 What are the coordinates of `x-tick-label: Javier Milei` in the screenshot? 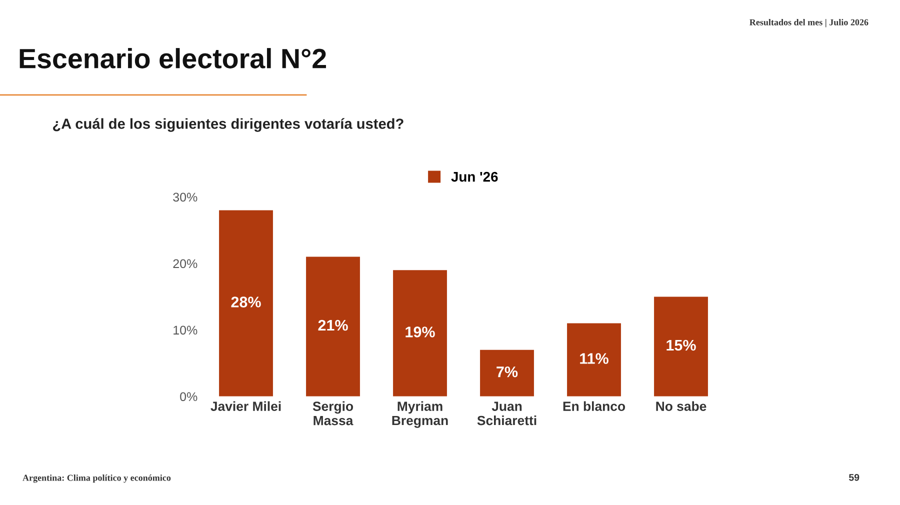 It's located at (245, 406).